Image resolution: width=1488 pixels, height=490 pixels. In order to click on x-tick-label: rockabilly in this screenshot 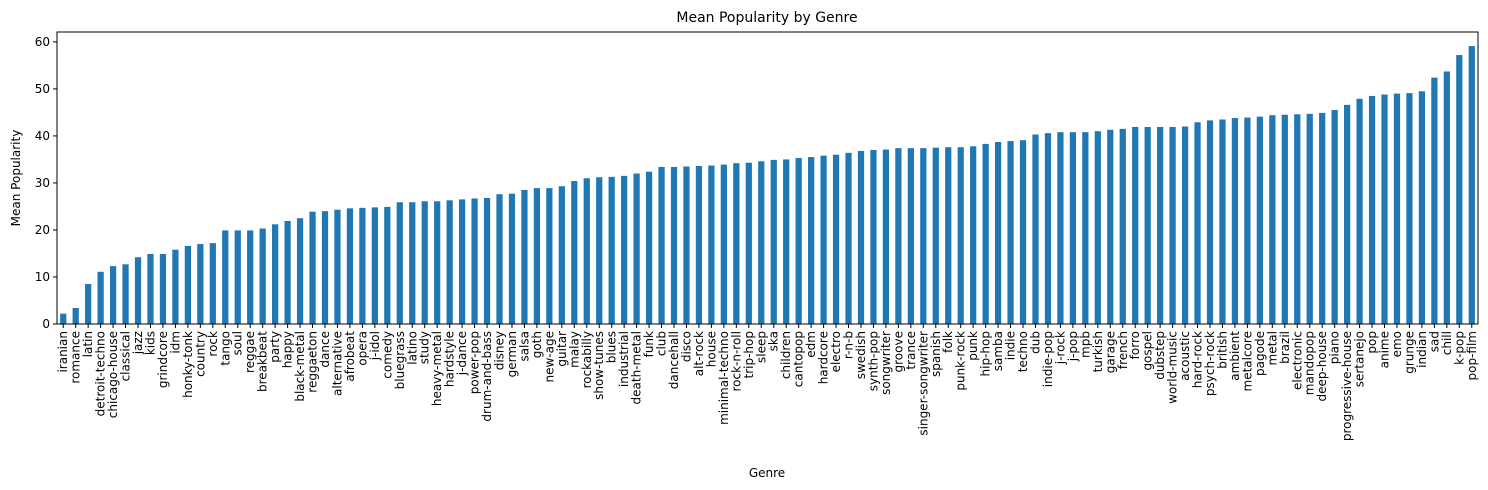, I will do `click(587, 359)`.